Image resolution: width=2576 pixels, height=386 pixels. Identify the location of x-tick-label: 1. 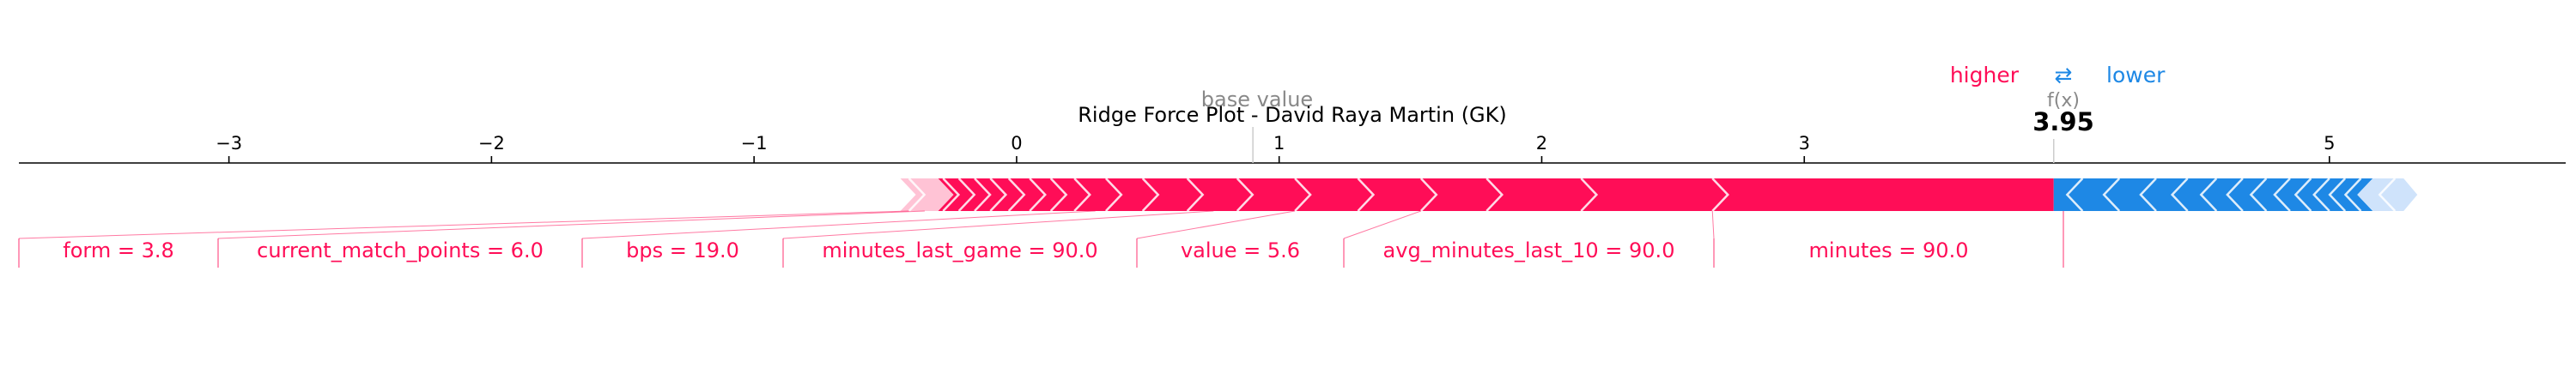
(1279, 143).